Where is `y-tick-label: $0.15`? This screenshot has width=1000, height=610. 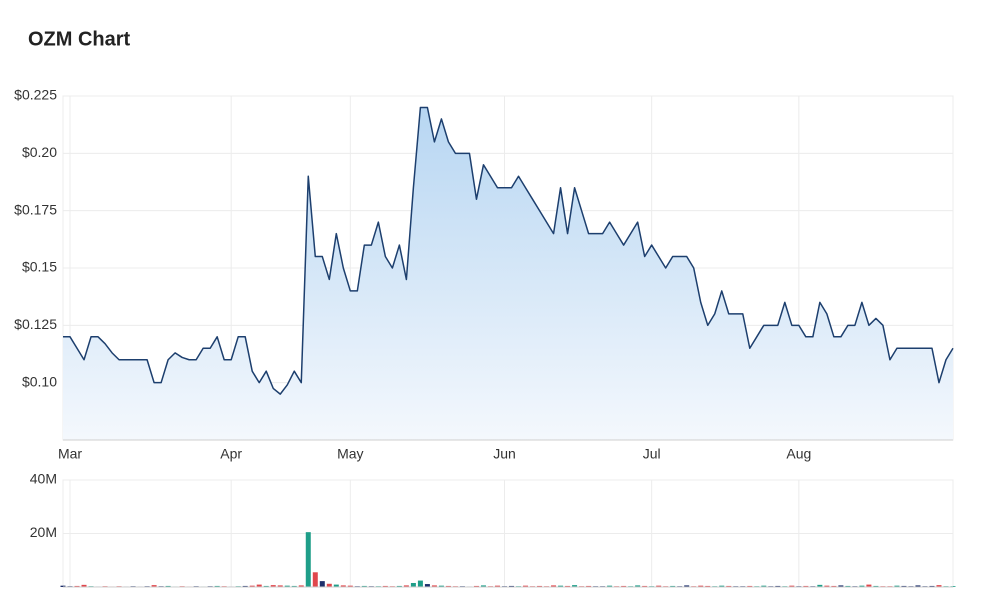 y-tick-label: $0.15 is located at coordinates (39, 267).